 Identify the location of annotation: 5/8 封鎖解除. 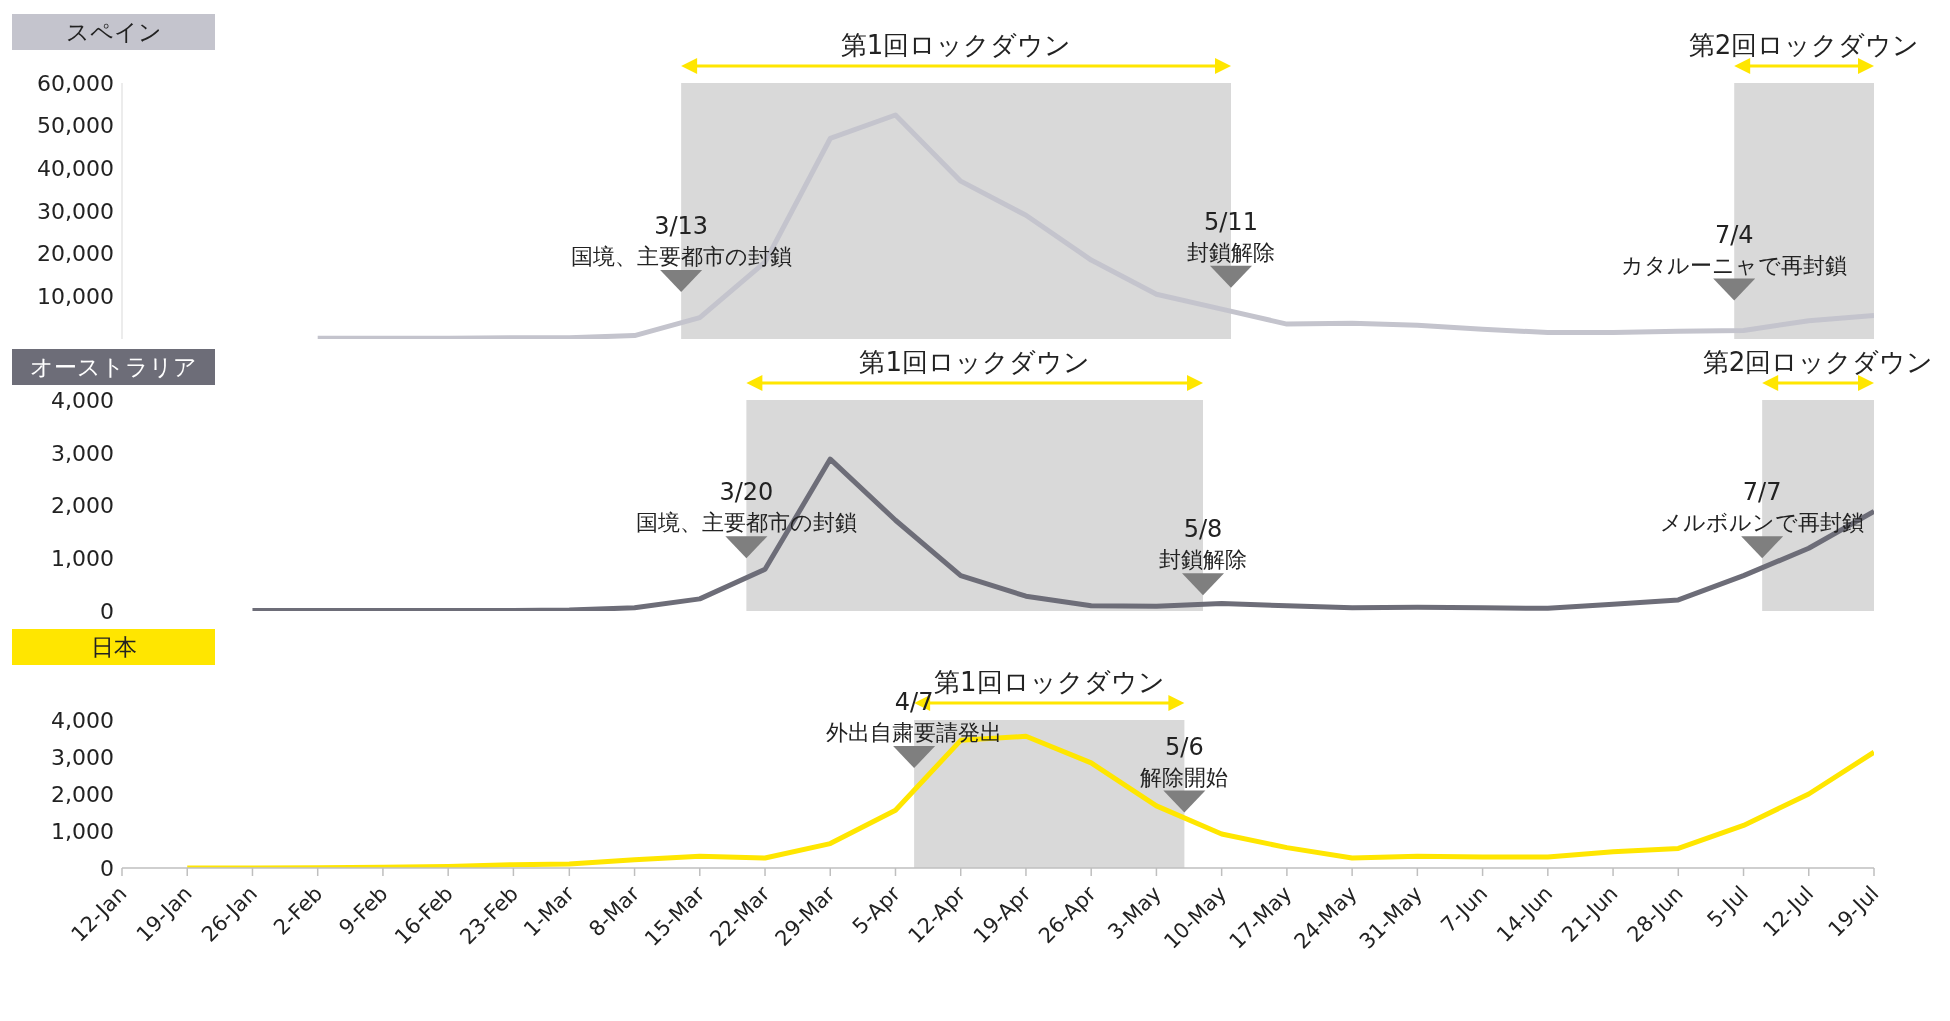
(1203, 544).